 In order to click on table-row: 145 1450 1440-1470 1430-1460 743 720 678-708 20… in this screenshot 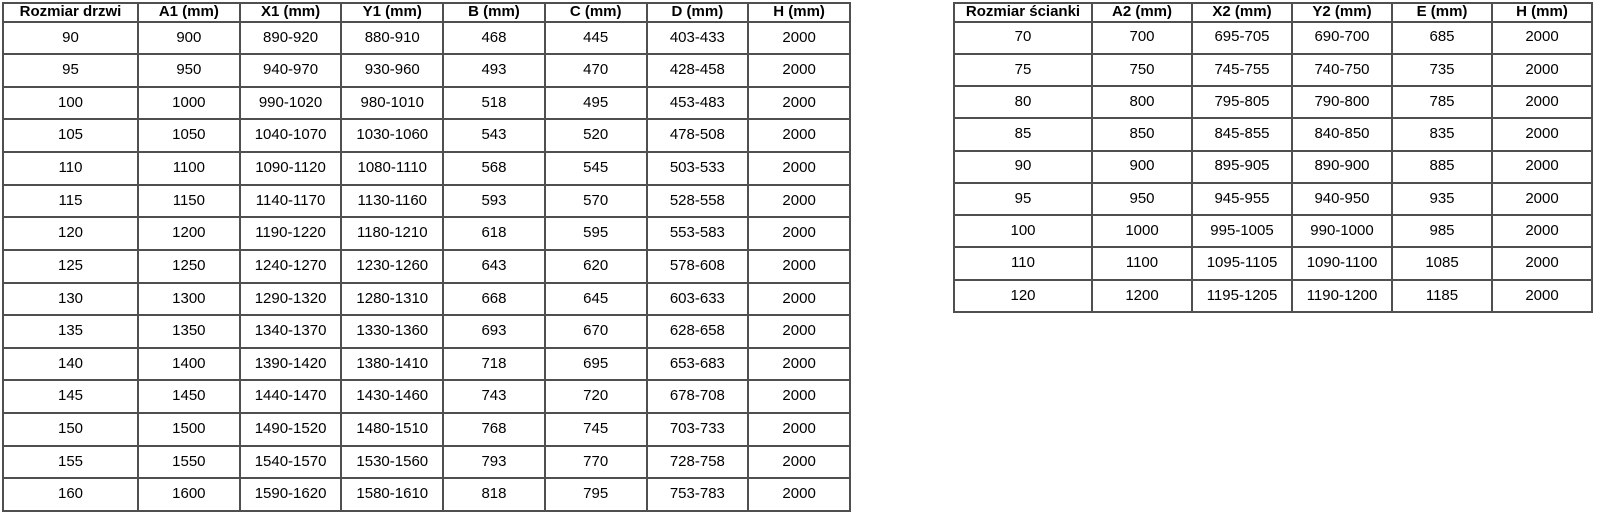, I will do `click(426, 396)`.